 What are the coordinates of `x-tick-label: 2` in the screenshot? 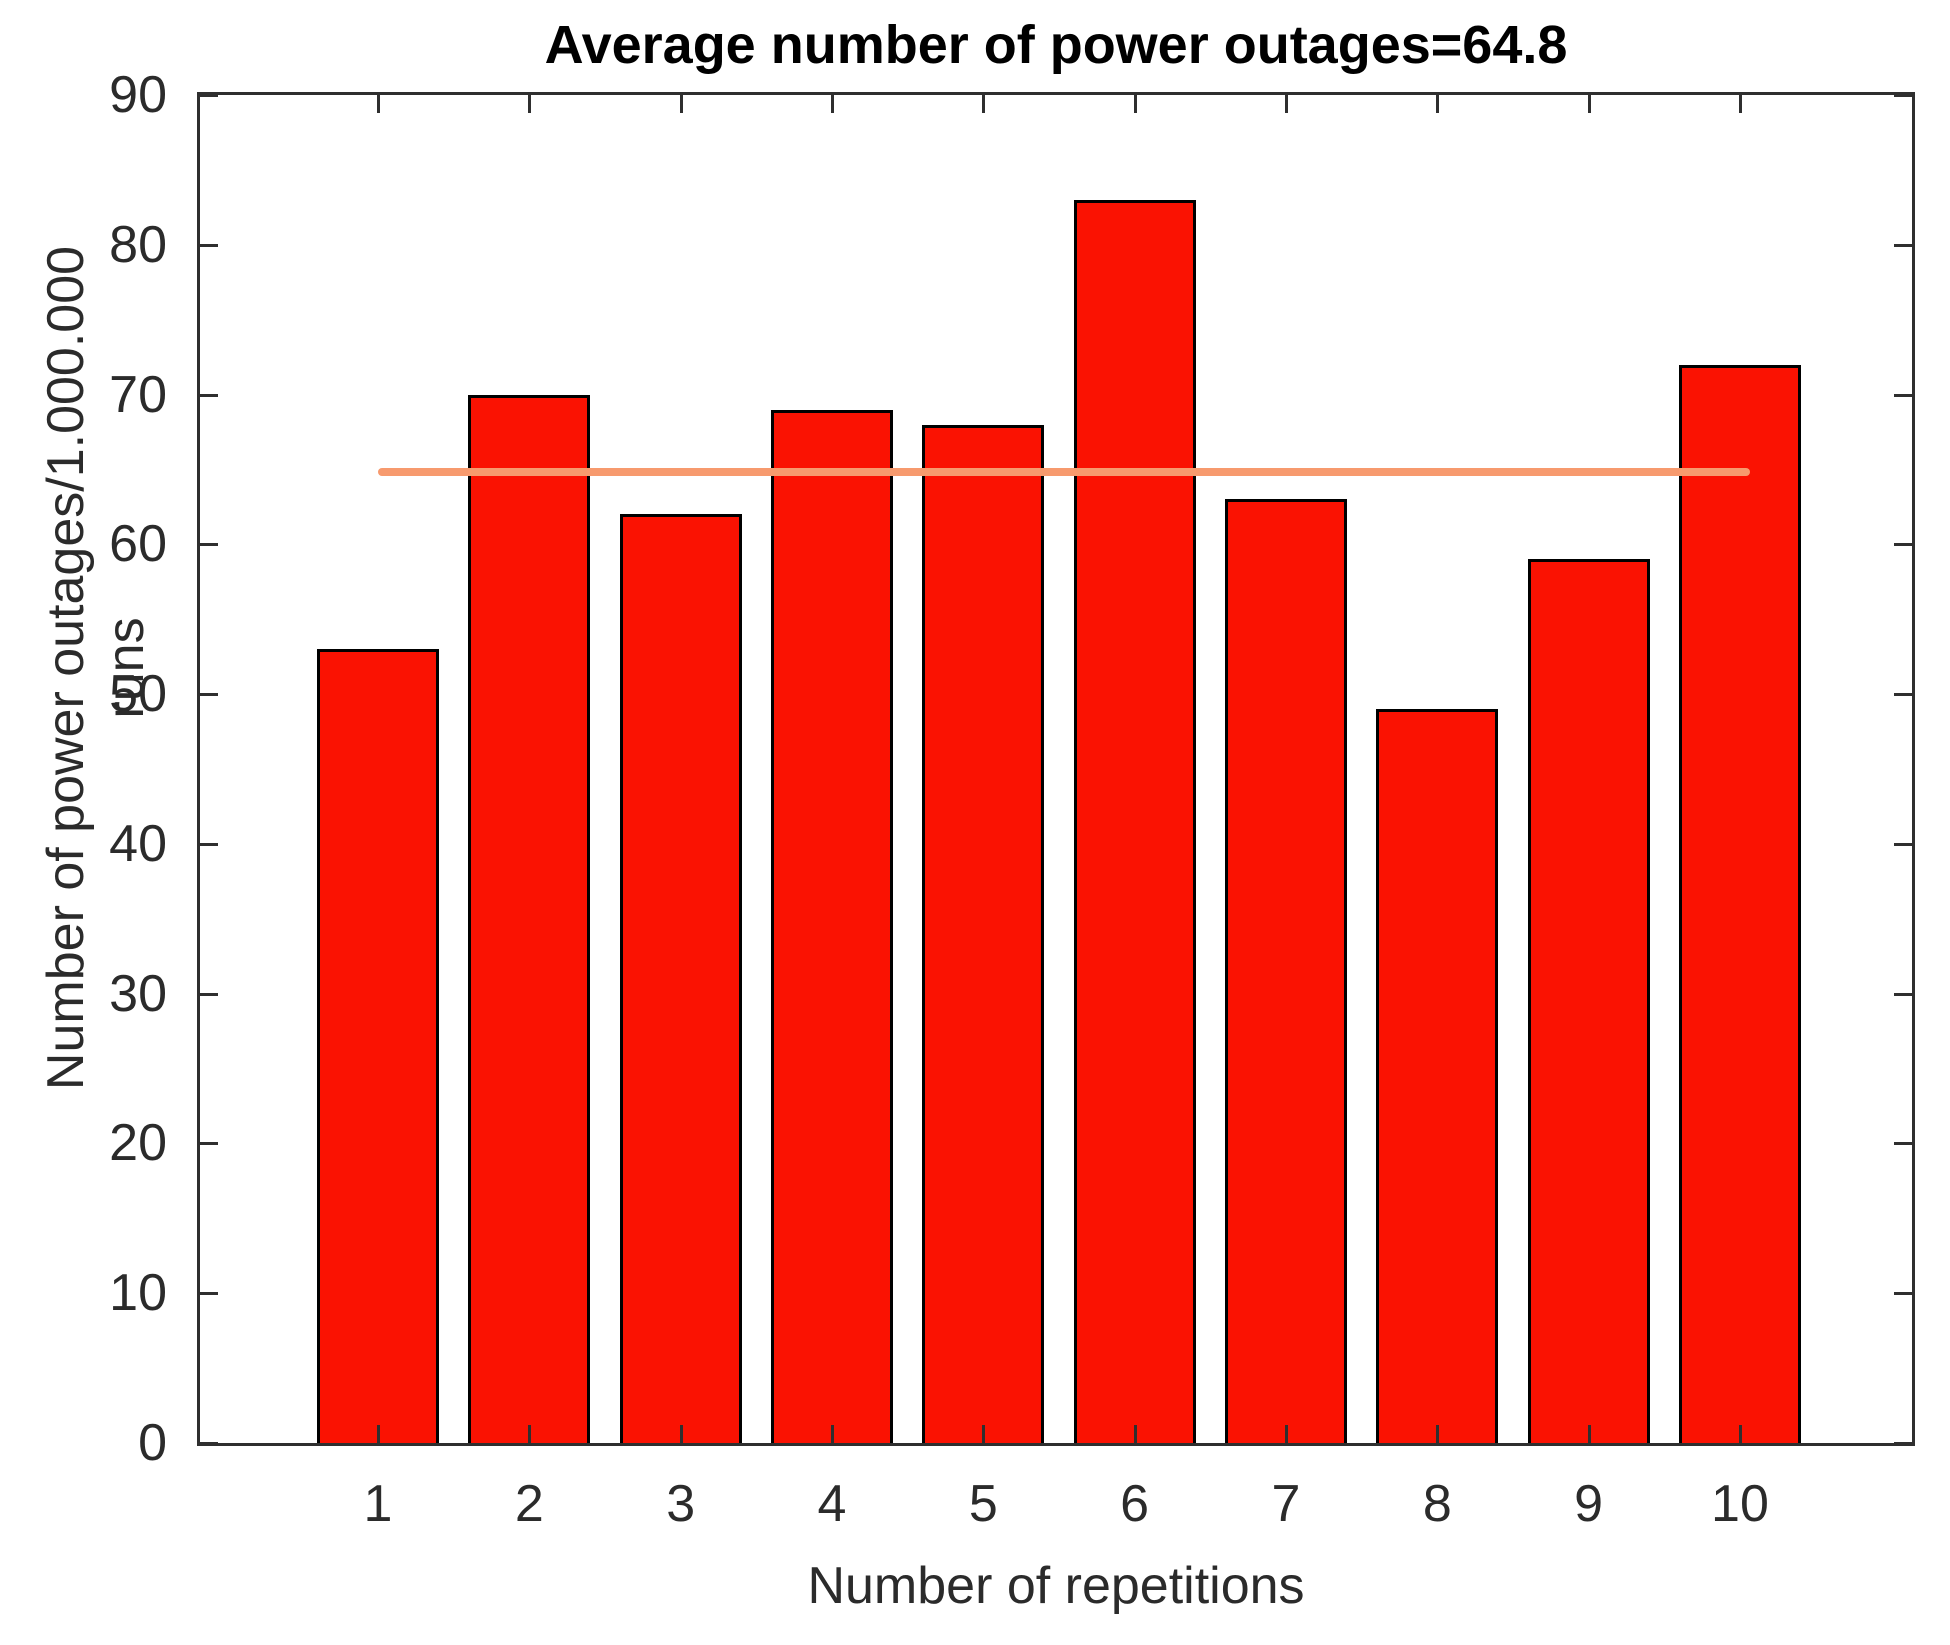 It's located at (529, 1504).